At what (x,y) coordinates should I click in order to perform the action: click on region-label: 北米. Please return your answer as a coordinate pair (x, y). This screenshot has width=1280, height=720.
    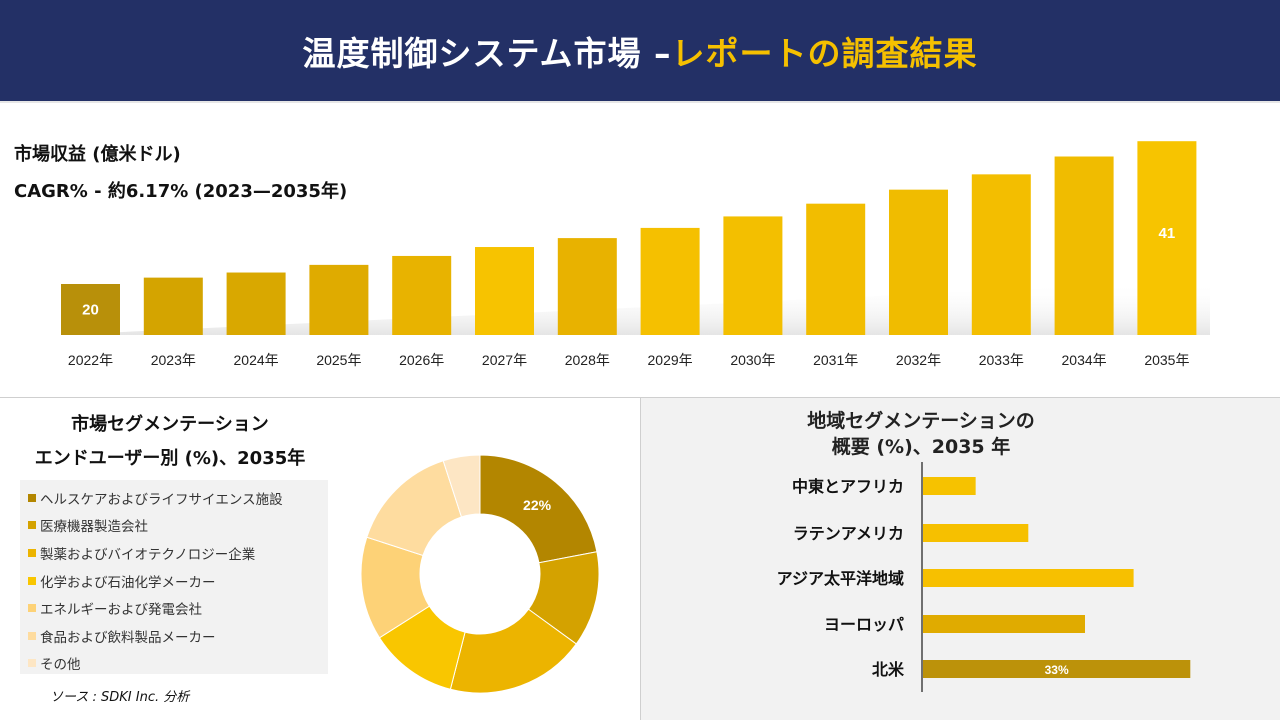
    Looking at the image, I should click on (888, 669).